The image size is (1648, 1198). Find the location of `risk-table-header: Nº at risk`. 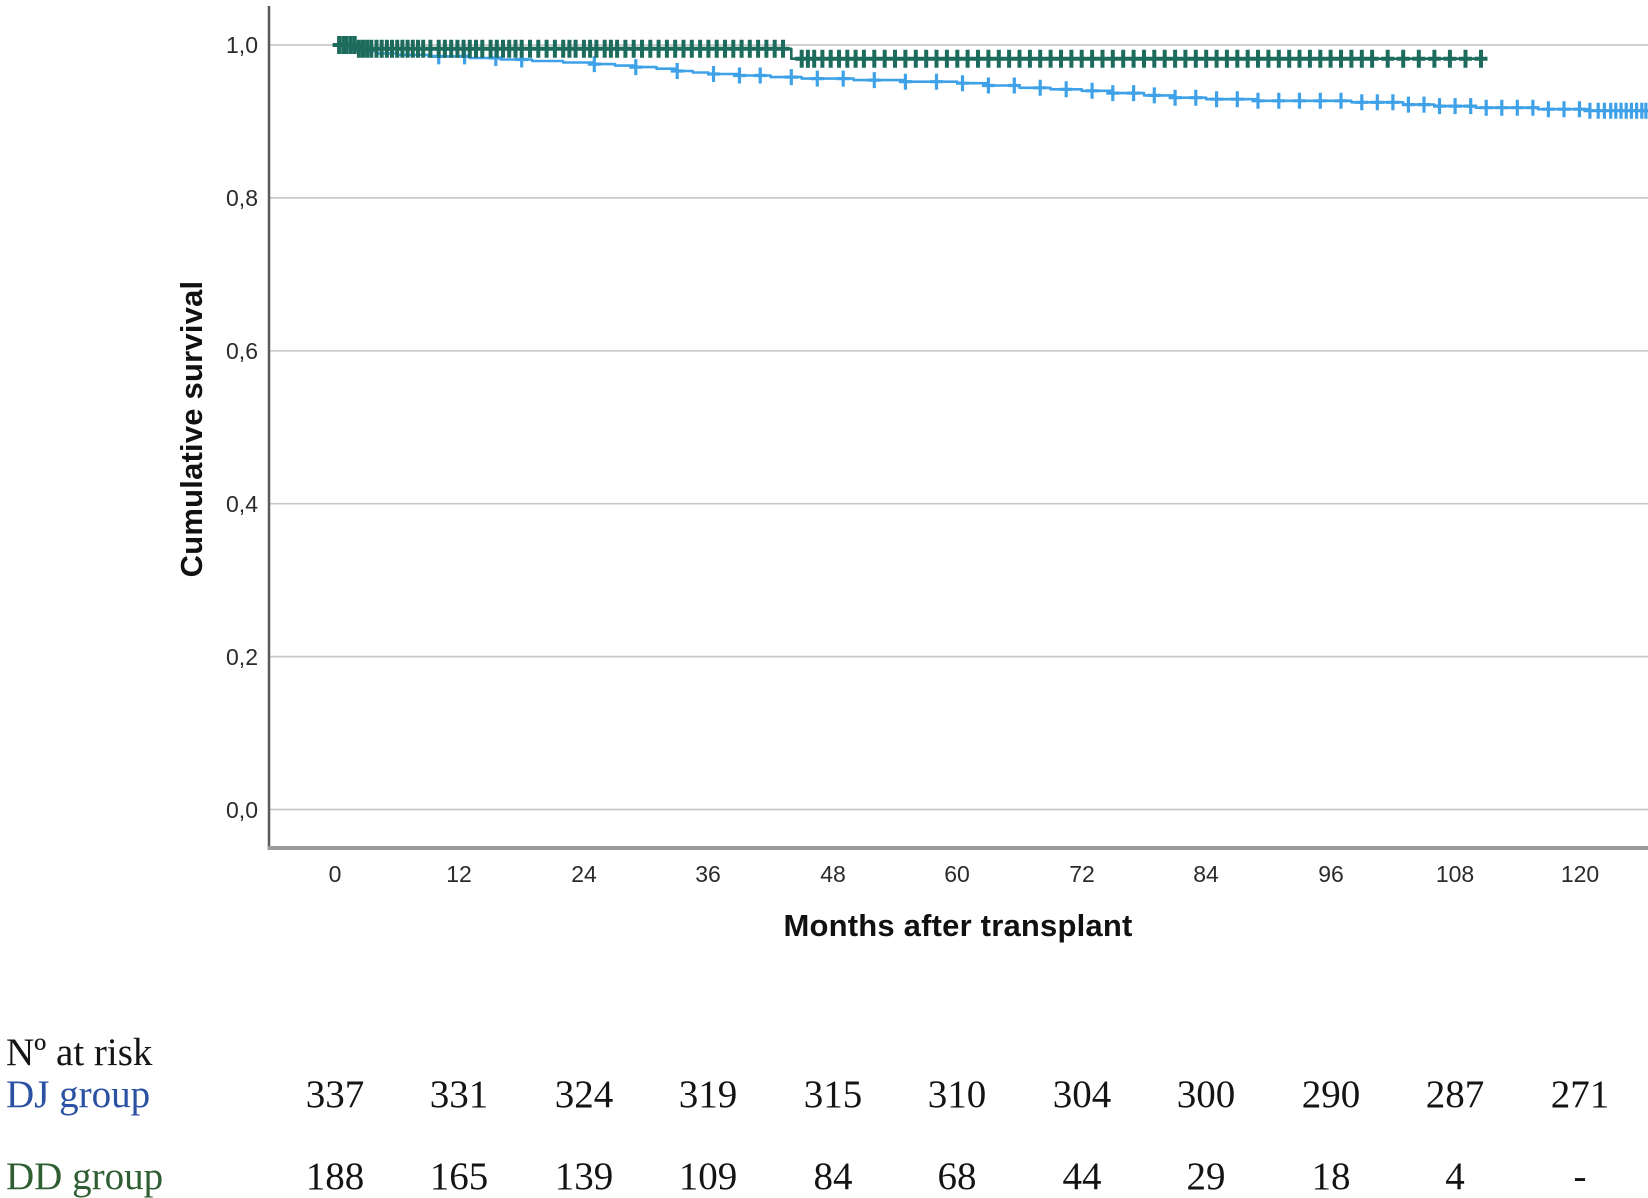

risk-table-header: Nº at risk is located at coordinates (79, 1052).